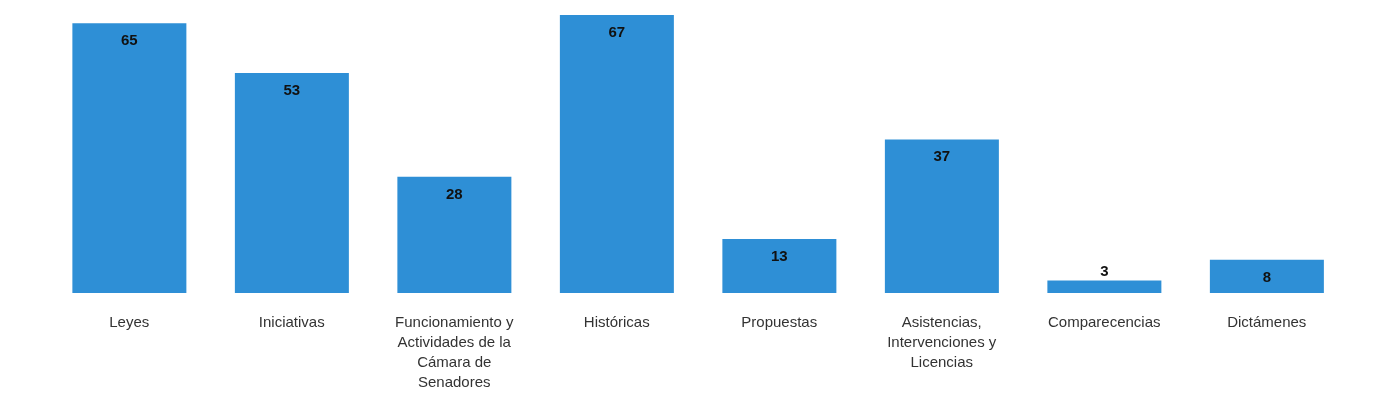 This screenshot has width=1395, height=415. Describe the element at coordinates (616, 321) in the screenshot. I see `x-tick-label: Históricas` at that location.